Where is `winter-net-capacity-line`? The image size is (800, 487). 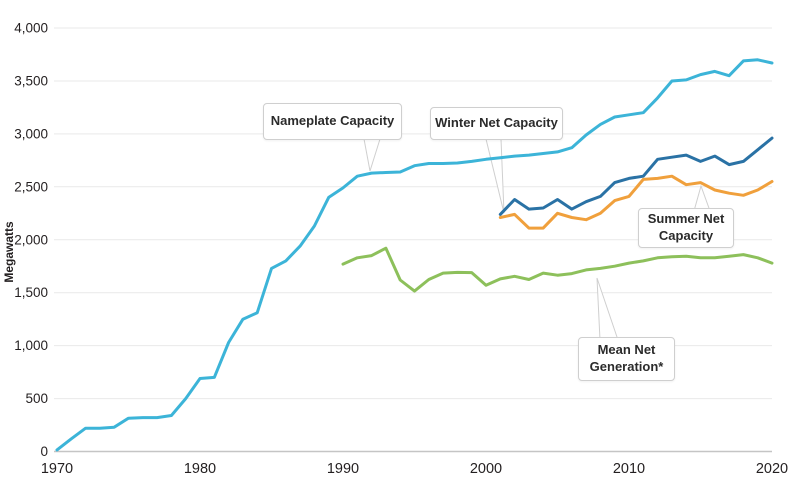 winter-net-capacity-line is located at coordinates (636, 176).